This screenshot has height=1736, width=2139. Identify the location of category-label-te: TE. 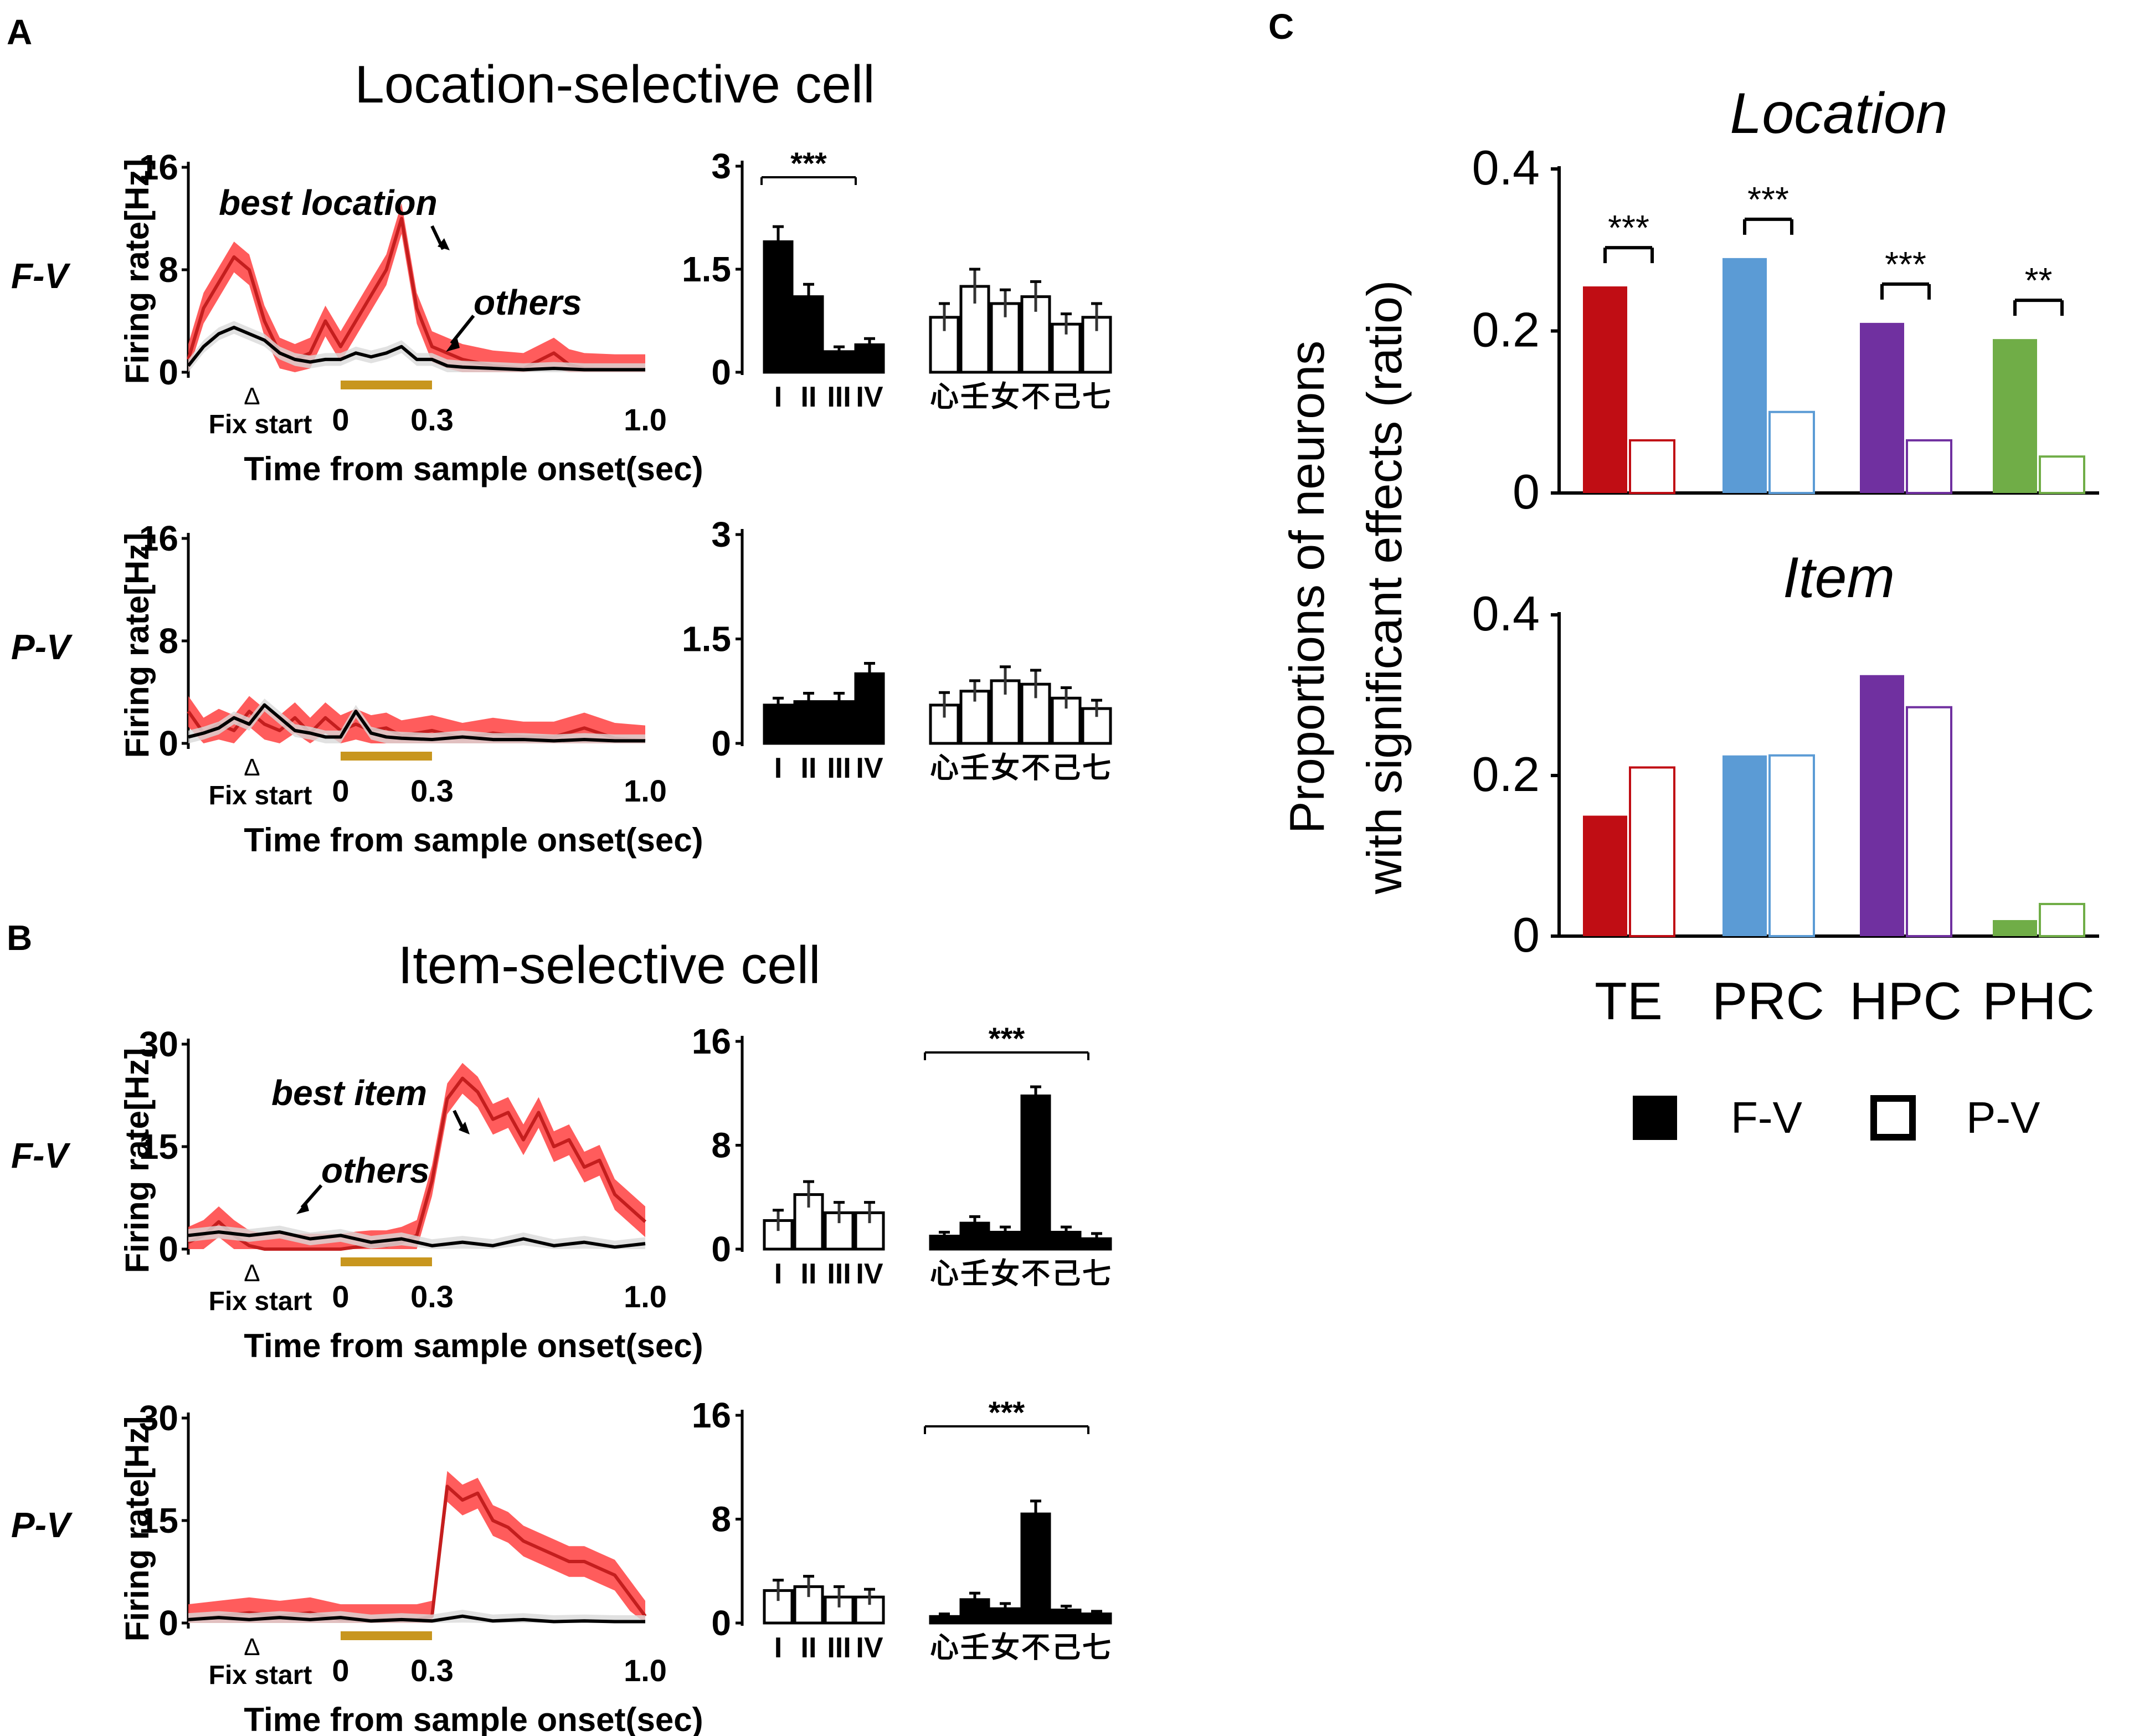
(1629, 1001).